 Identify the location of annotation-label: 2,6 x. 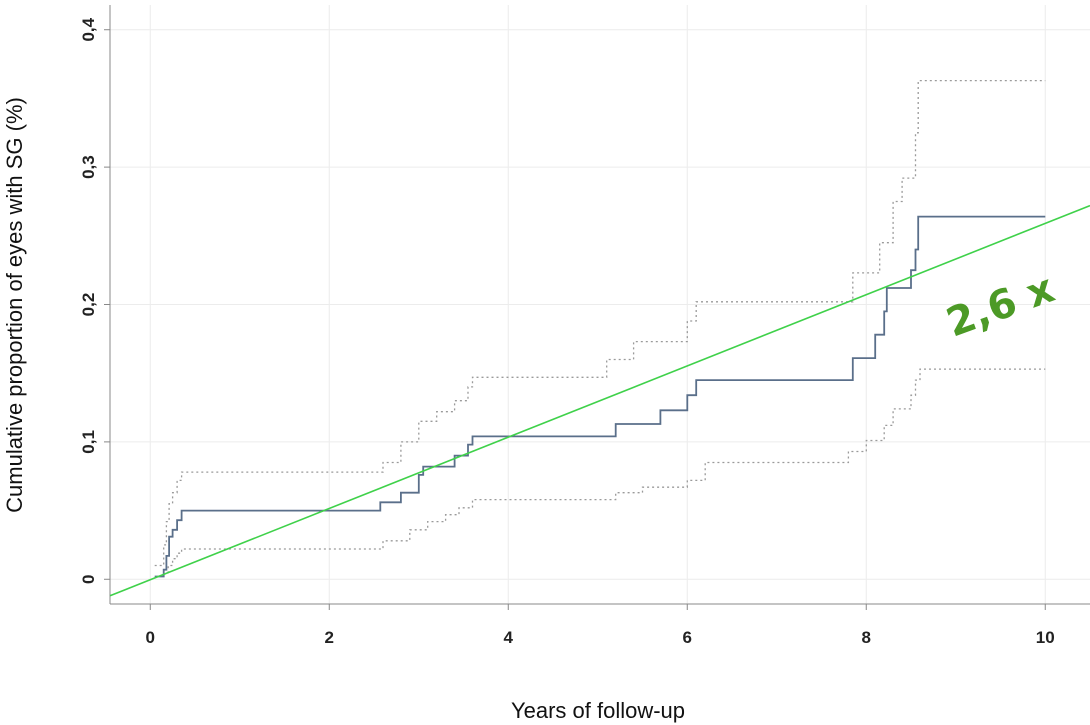
(1001, 305).